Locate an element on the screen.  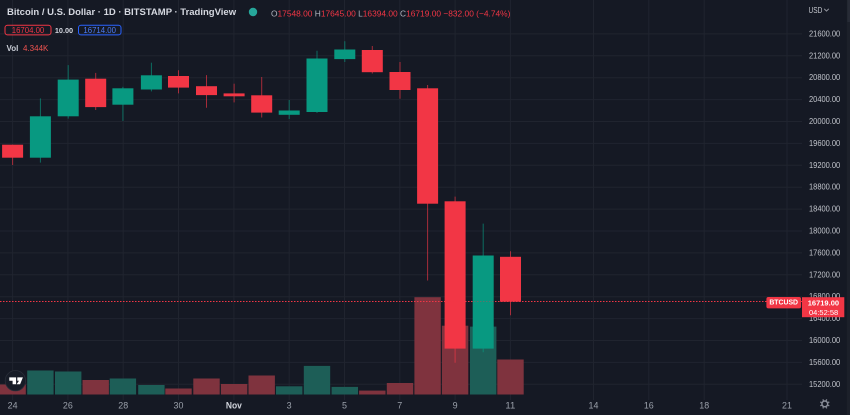
svg-text: 17200.00 is located at coordinates (825, 274).